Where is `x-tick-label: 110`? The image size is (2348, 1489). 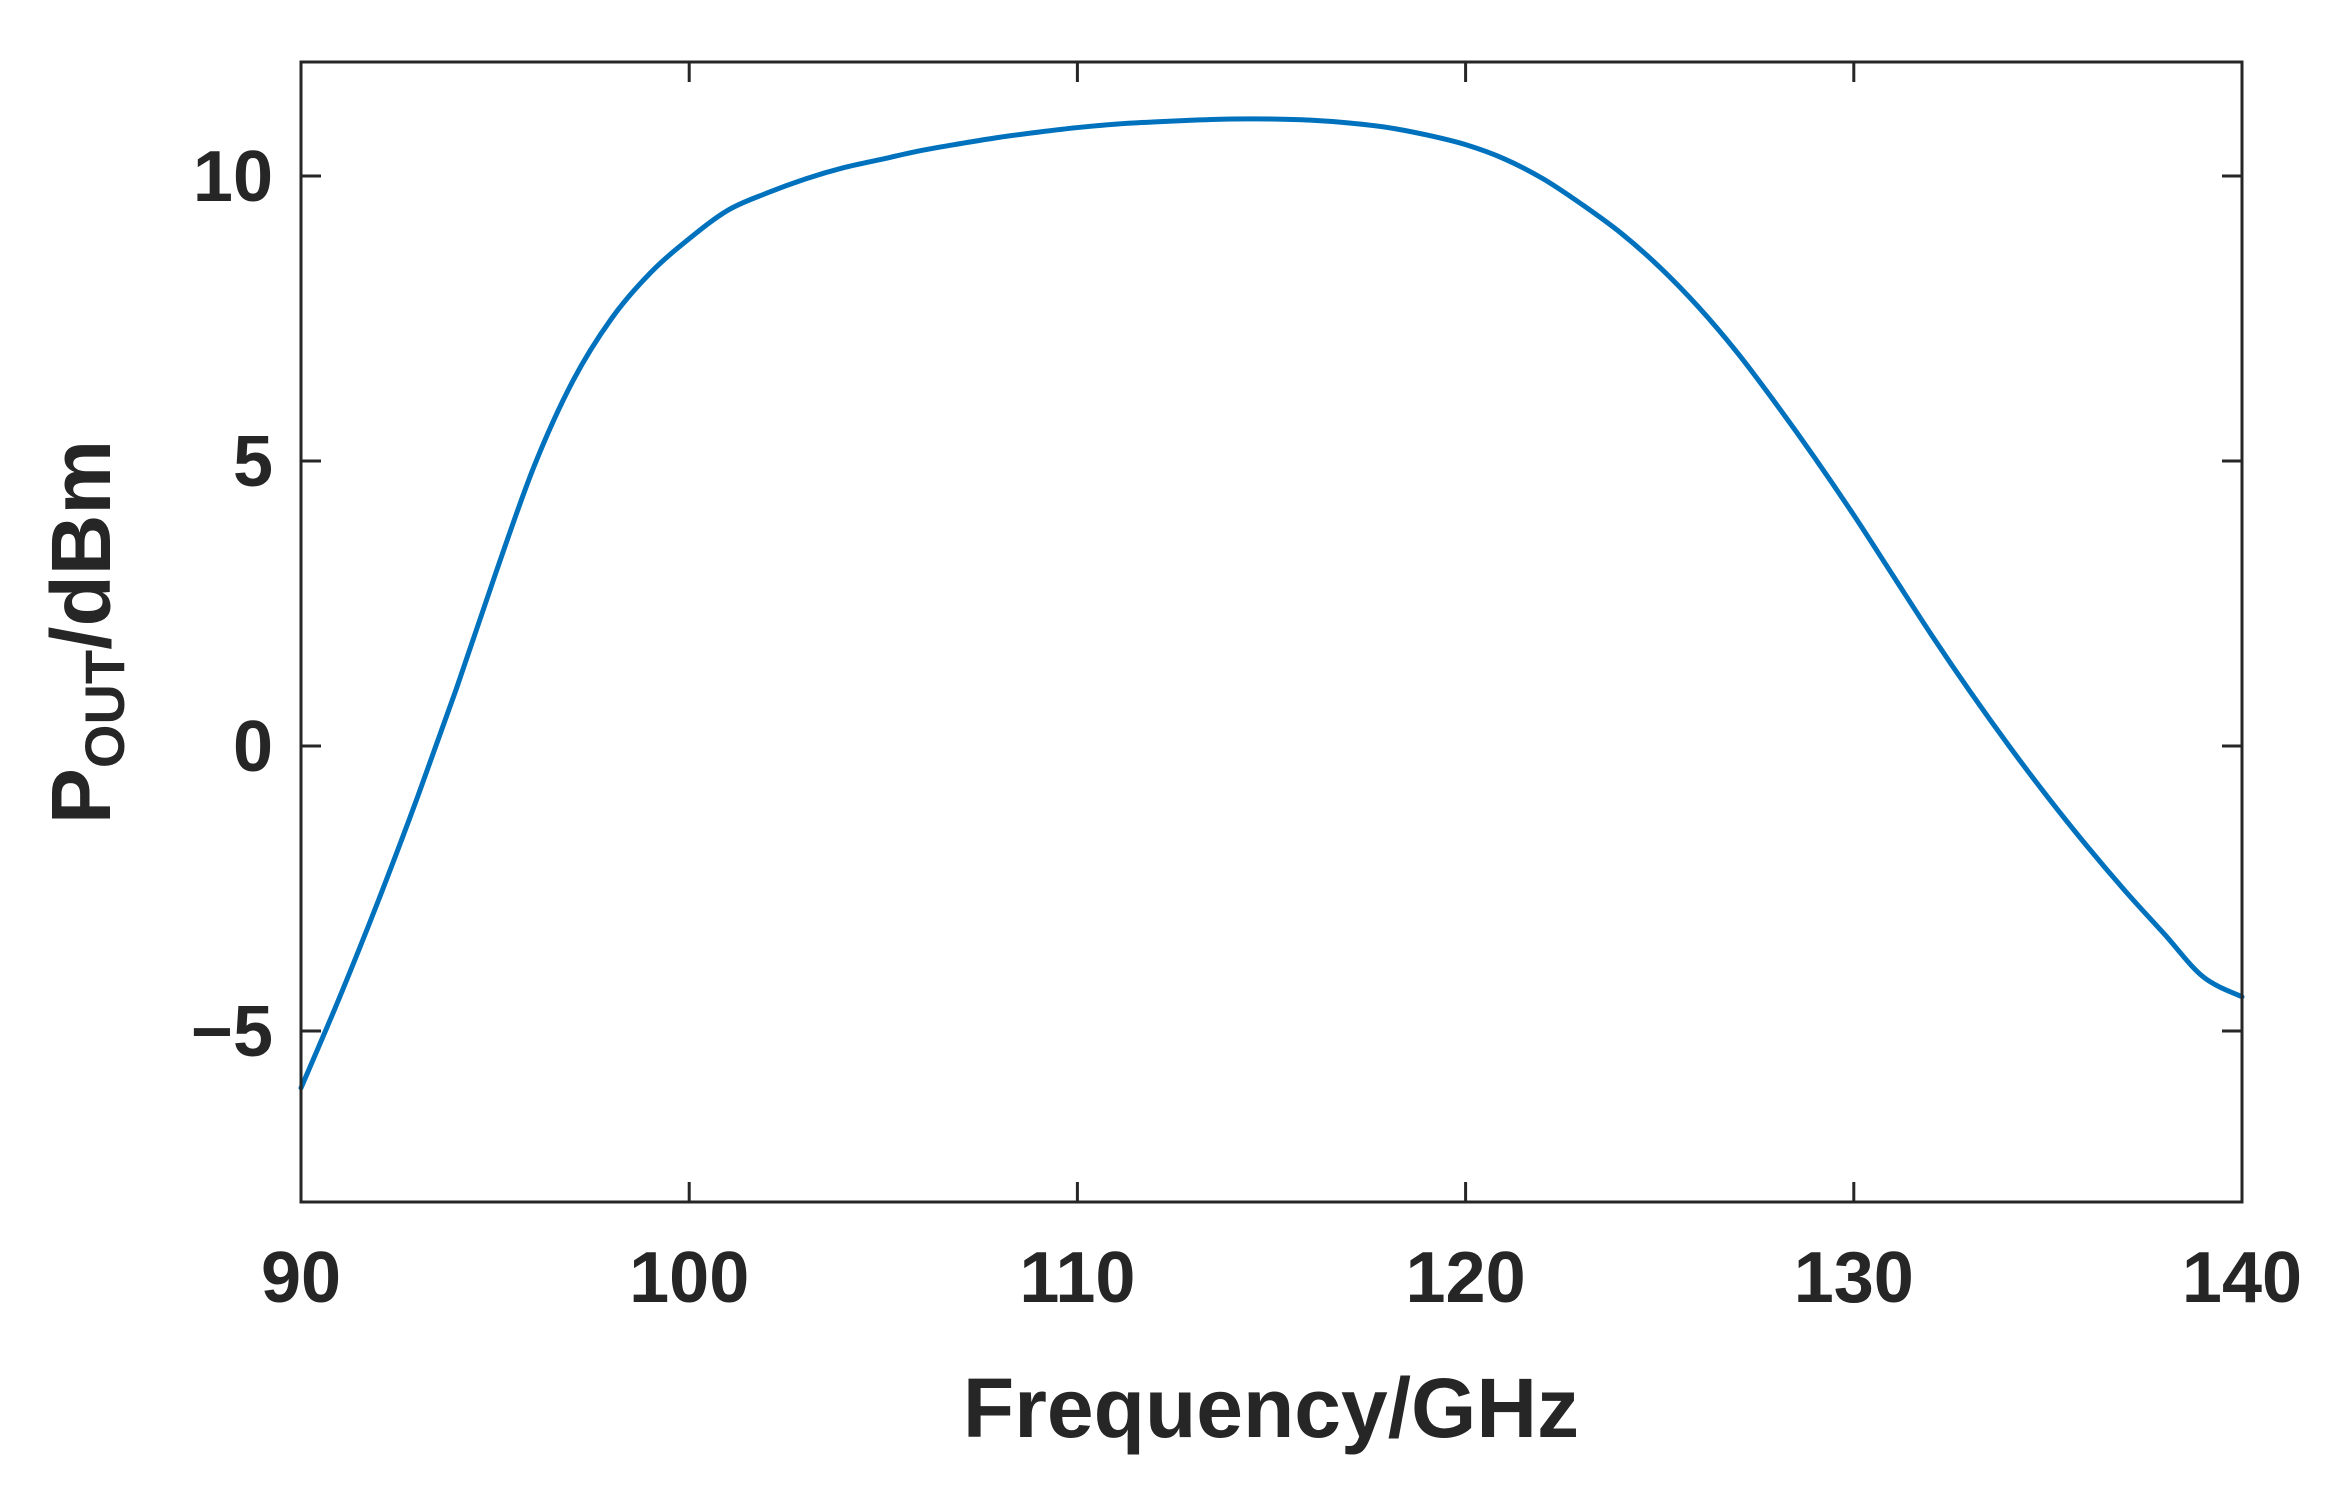 x-tick-label: 110 is located at coordinates (1077, 1278).